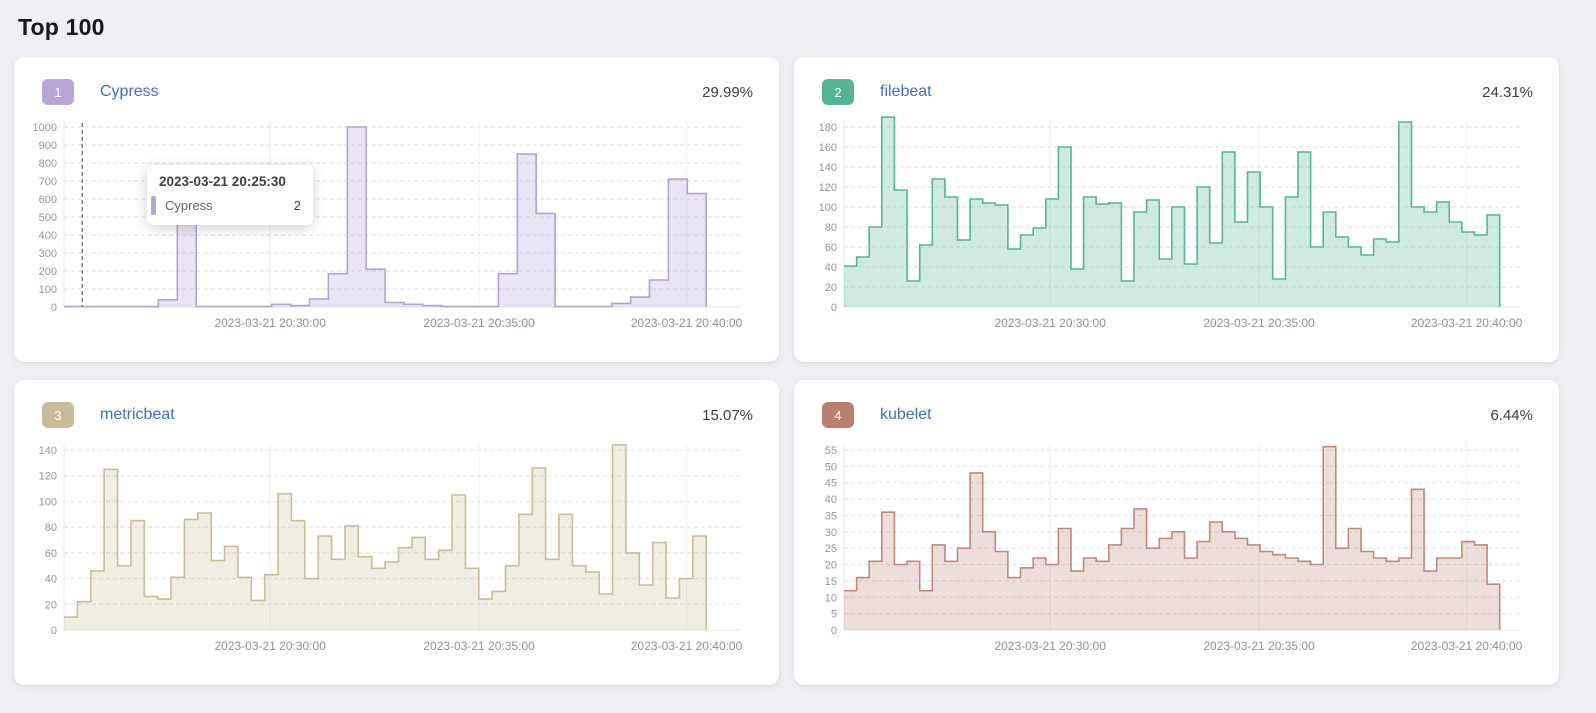 The width and height of the screenshot is (1596, 713). Describe the element at coordinates (48, 164) in the screenshot. I see `svg-text: 800` at that location.